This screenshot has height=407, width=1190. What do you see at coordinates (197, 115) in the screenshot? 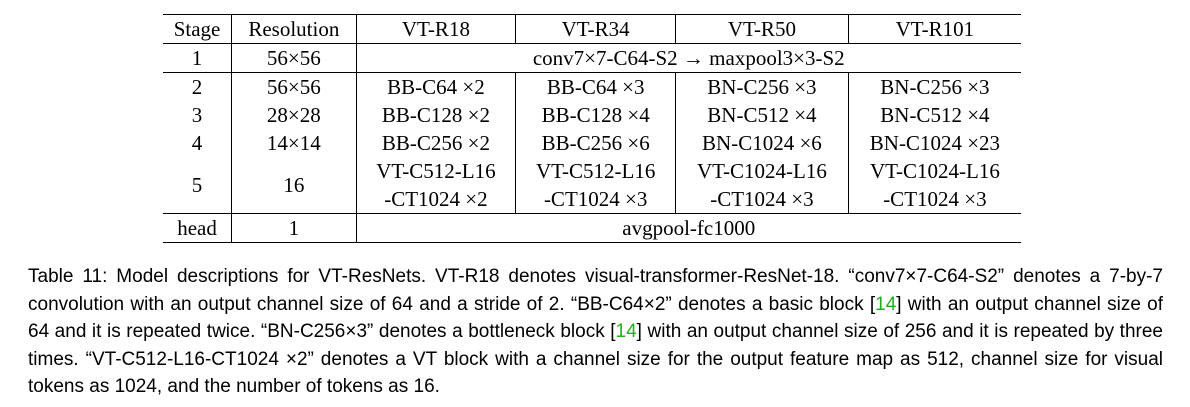
I see `stage-cell: 3` at bounding box center [197, 115].